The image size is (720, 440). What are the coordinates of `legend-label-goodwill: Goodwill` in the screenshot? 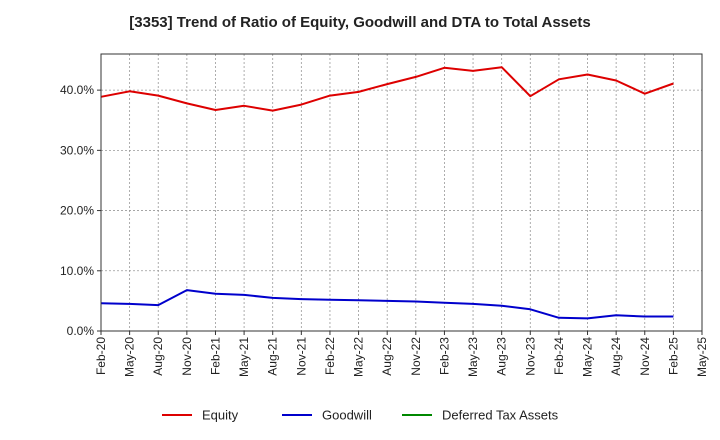 It's located at (347, 415).